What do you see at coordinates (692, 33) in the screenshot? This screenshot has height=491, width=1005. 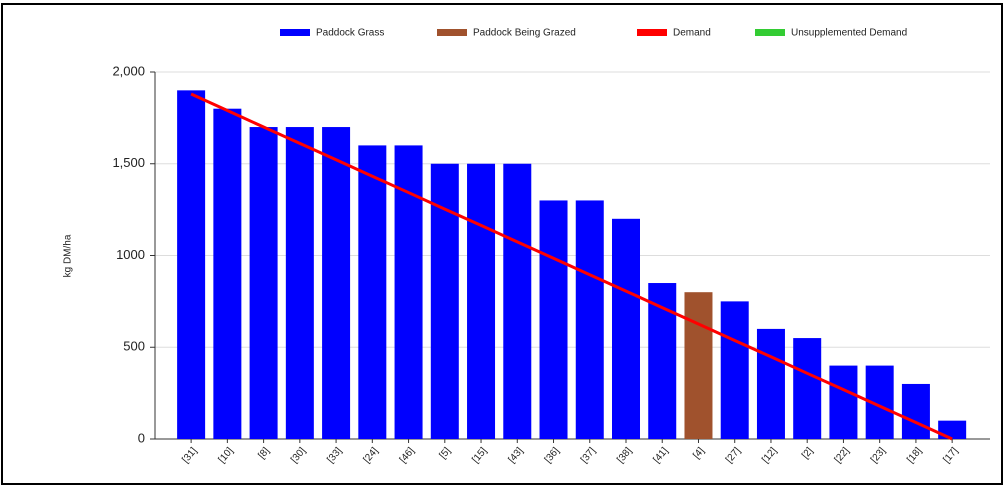 I see `legend-label: Demand` at bounding box center [692, 33].